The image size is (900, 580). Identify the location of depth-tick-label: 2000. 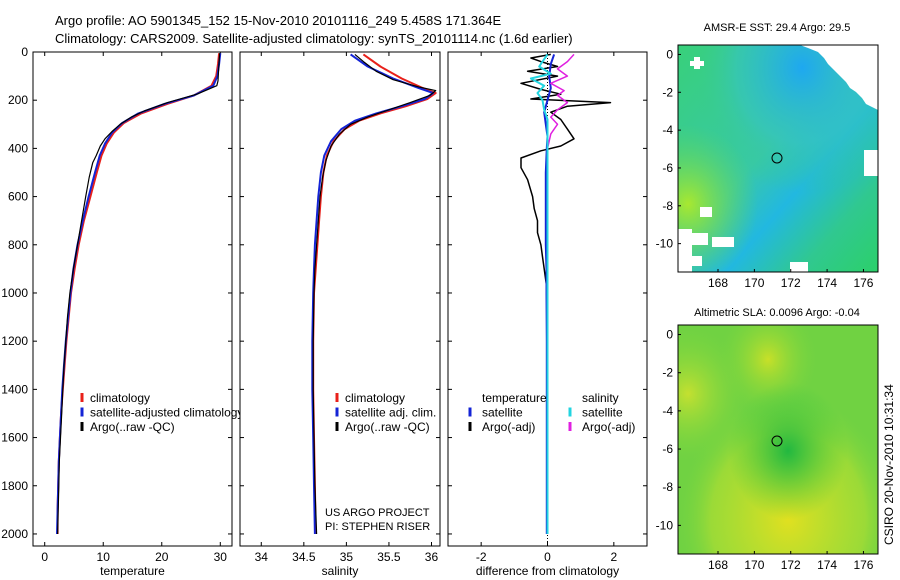
(14, 534).